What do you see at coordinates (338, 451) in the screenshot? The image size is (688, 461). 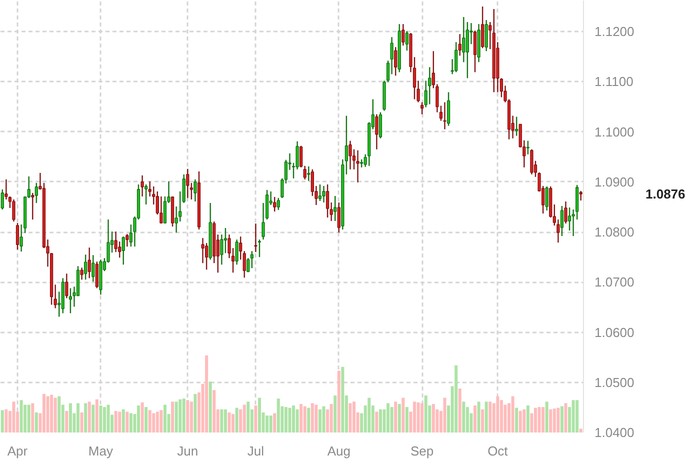 I see `x-tick-label: Aug` at bounding box center [338, 451].